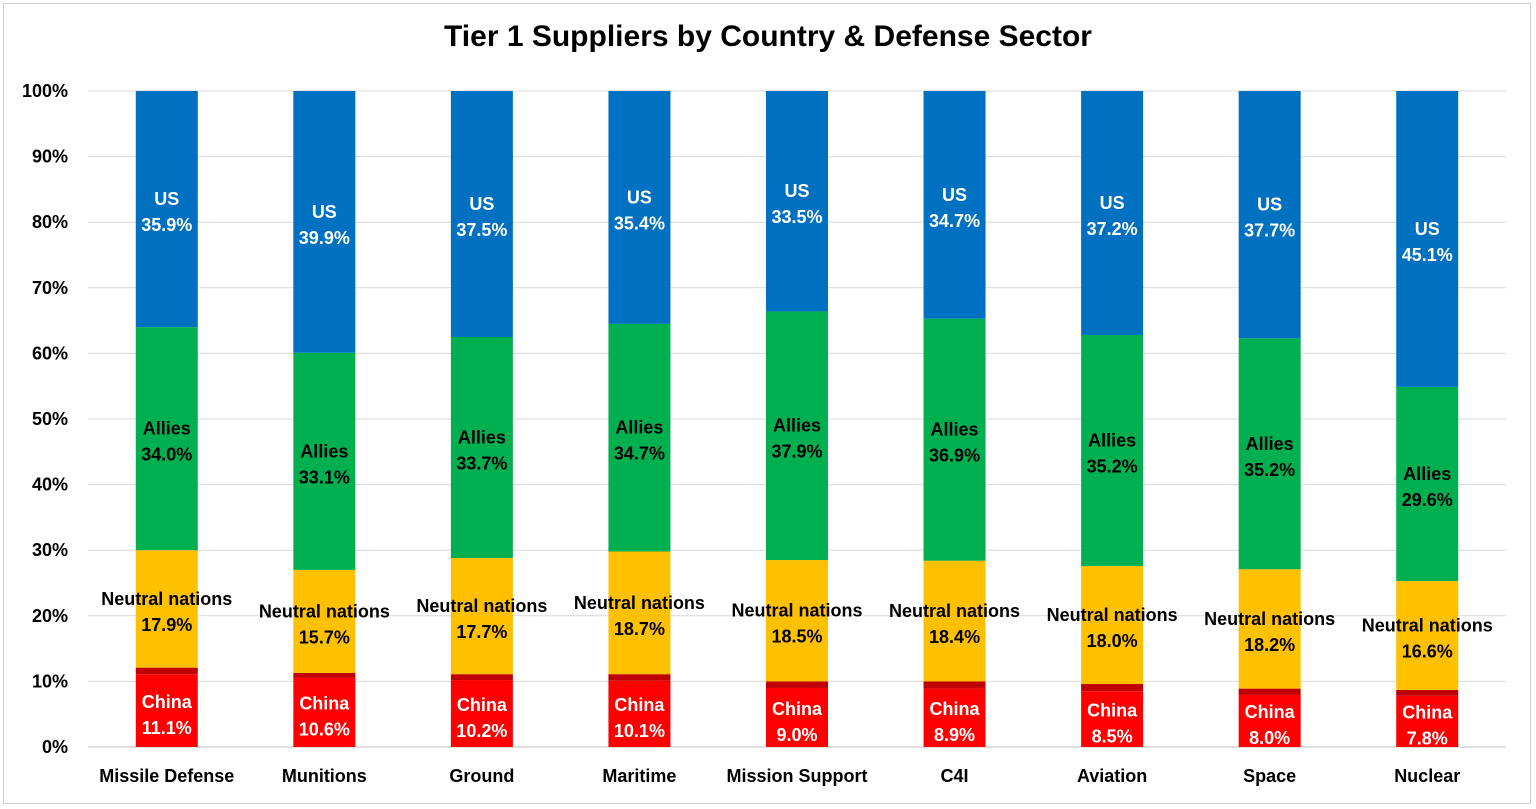 This screenshot has height=809, width=1536. I want to click on segment-value-label: 18.4%, so click(954, 637).